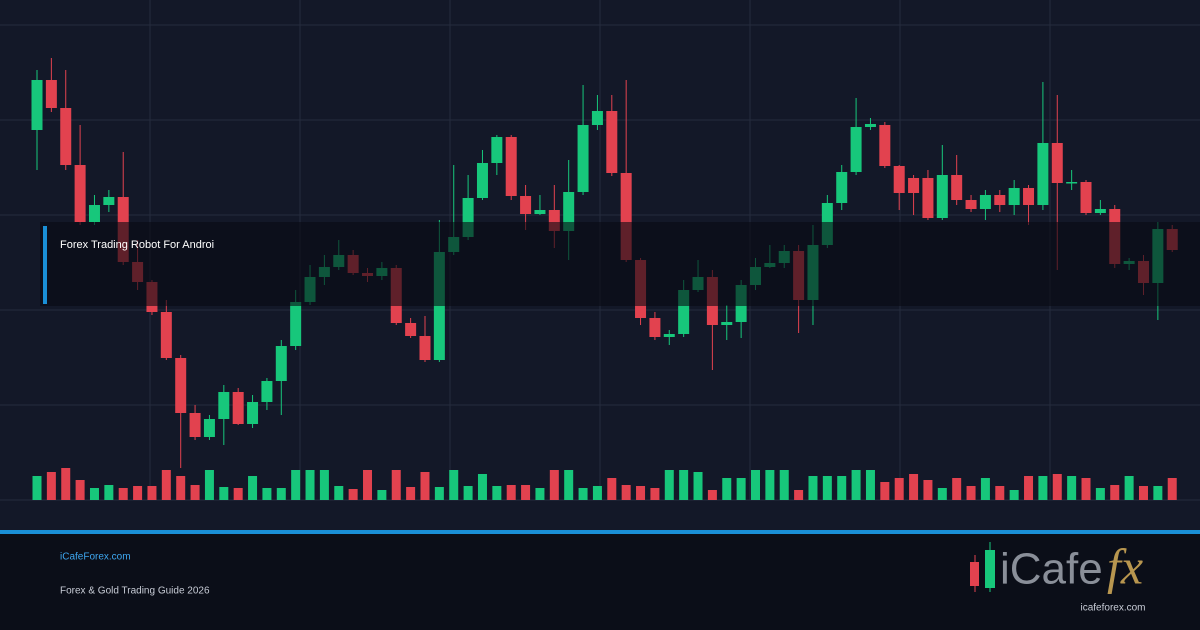 The width and height of the screenshot is (1200, 630). I want to click on overlay-label: Forex Trading Robot For Androi, so click(137, 245).